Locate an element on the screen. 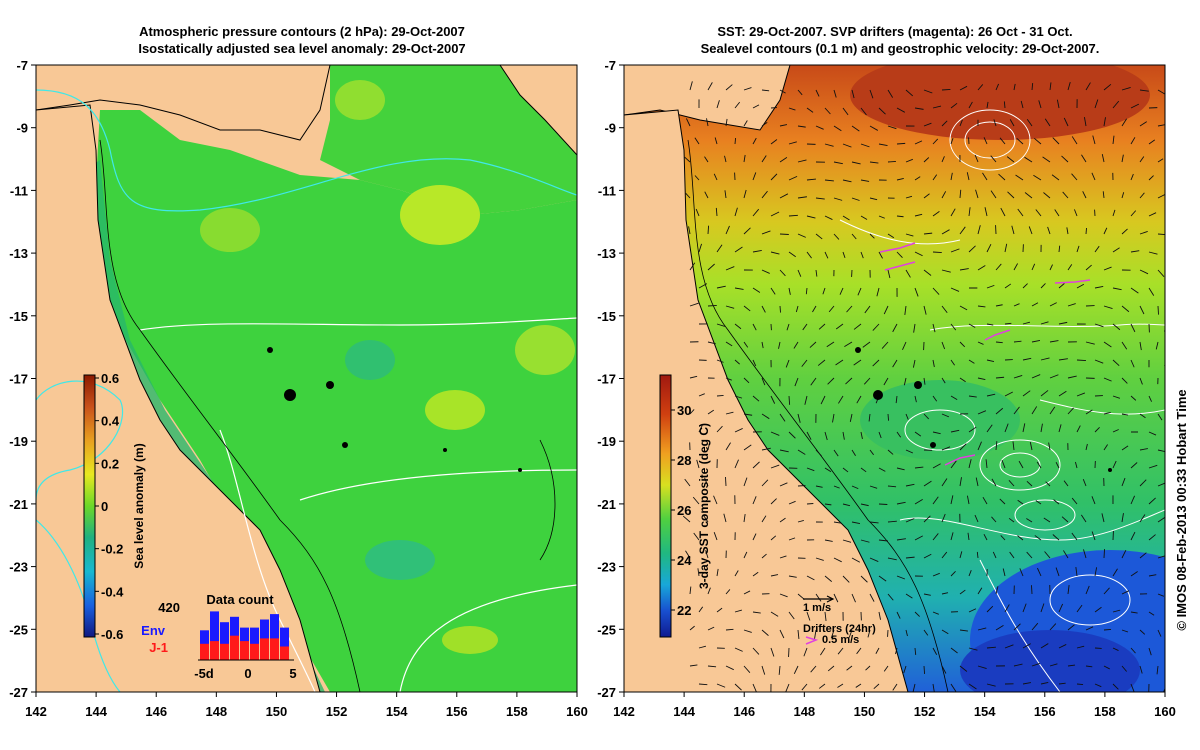 This screenshot has height=750, width=1200. sst-x-tick-label: 144 is located at coordinates (684, 711).